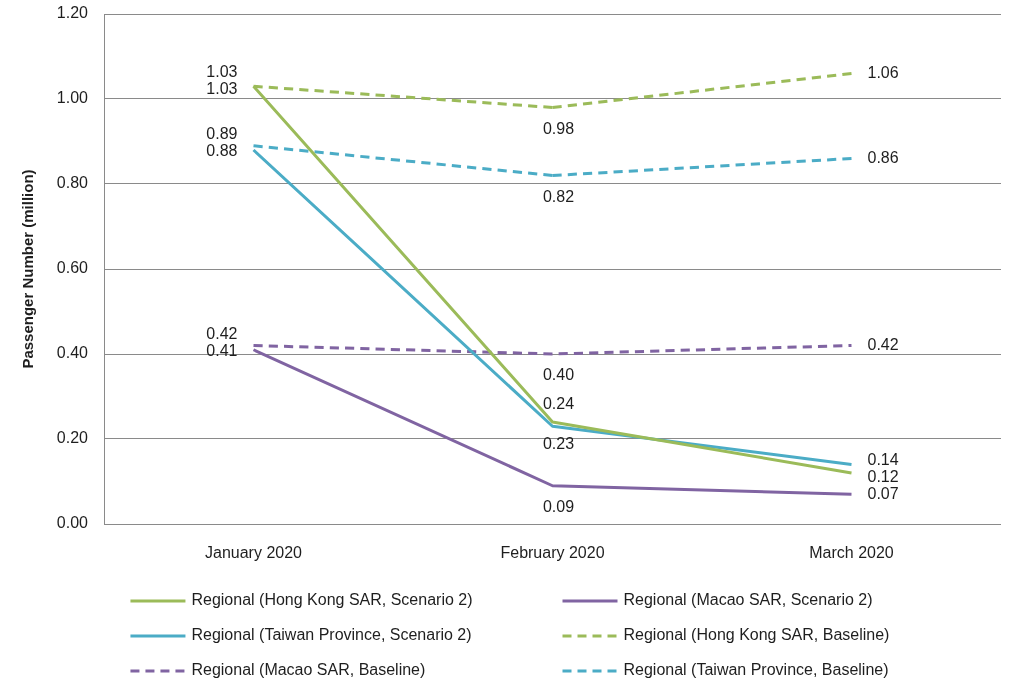  I want to click on data-label: 0.89, so click(222, 133).